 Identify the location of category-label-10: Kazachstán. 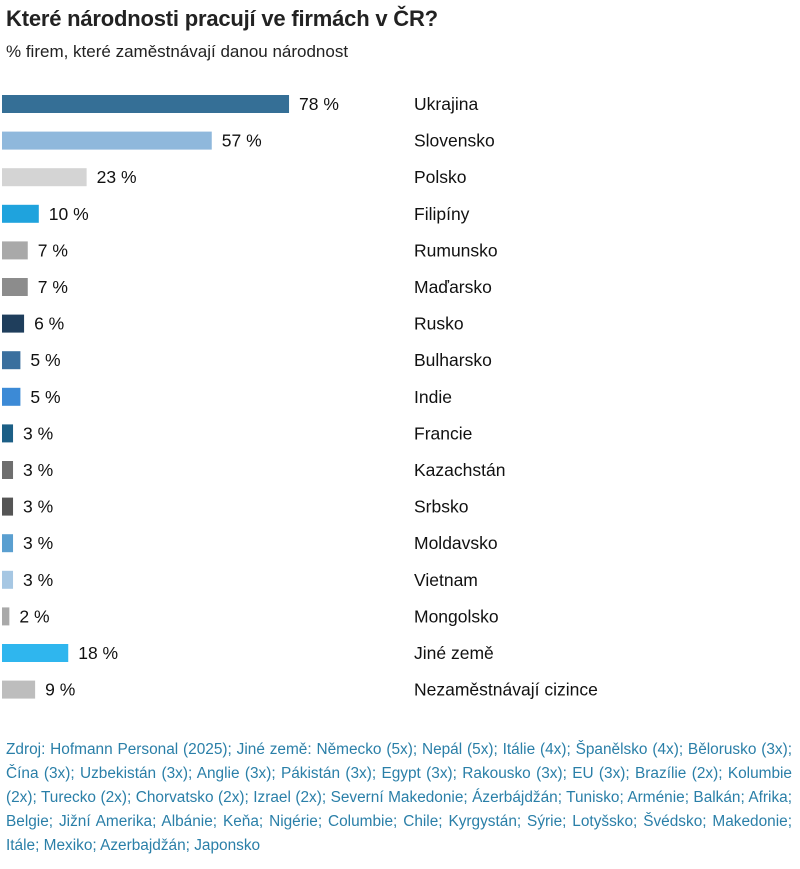
(459, 470).